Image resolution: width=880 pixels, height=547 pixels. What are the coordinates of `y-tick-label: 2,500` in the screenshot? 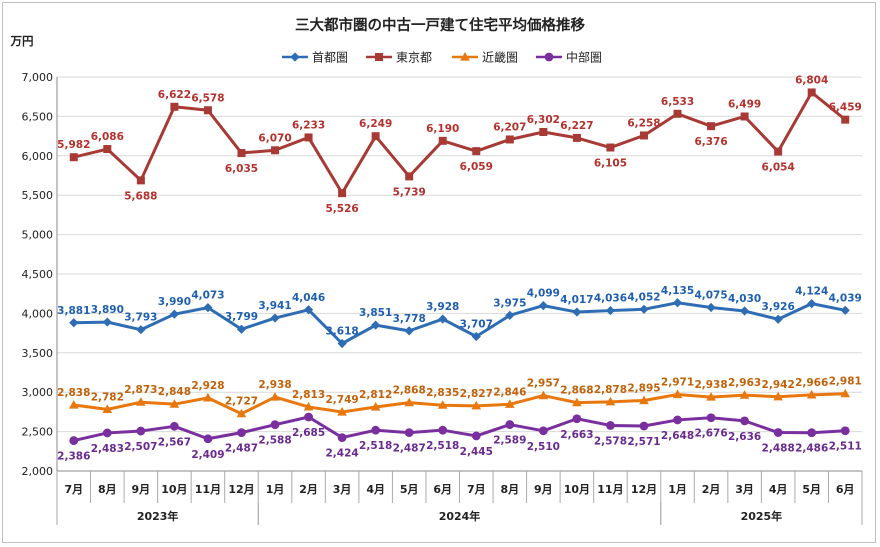 It's located at (38, 432).